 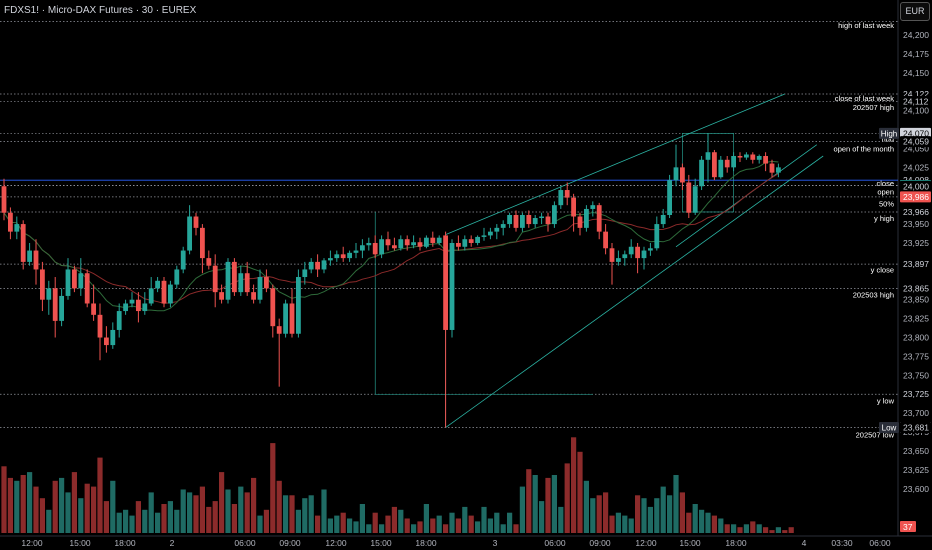 I want to click on time-tick-label: 2, so click(x=172, y=543).